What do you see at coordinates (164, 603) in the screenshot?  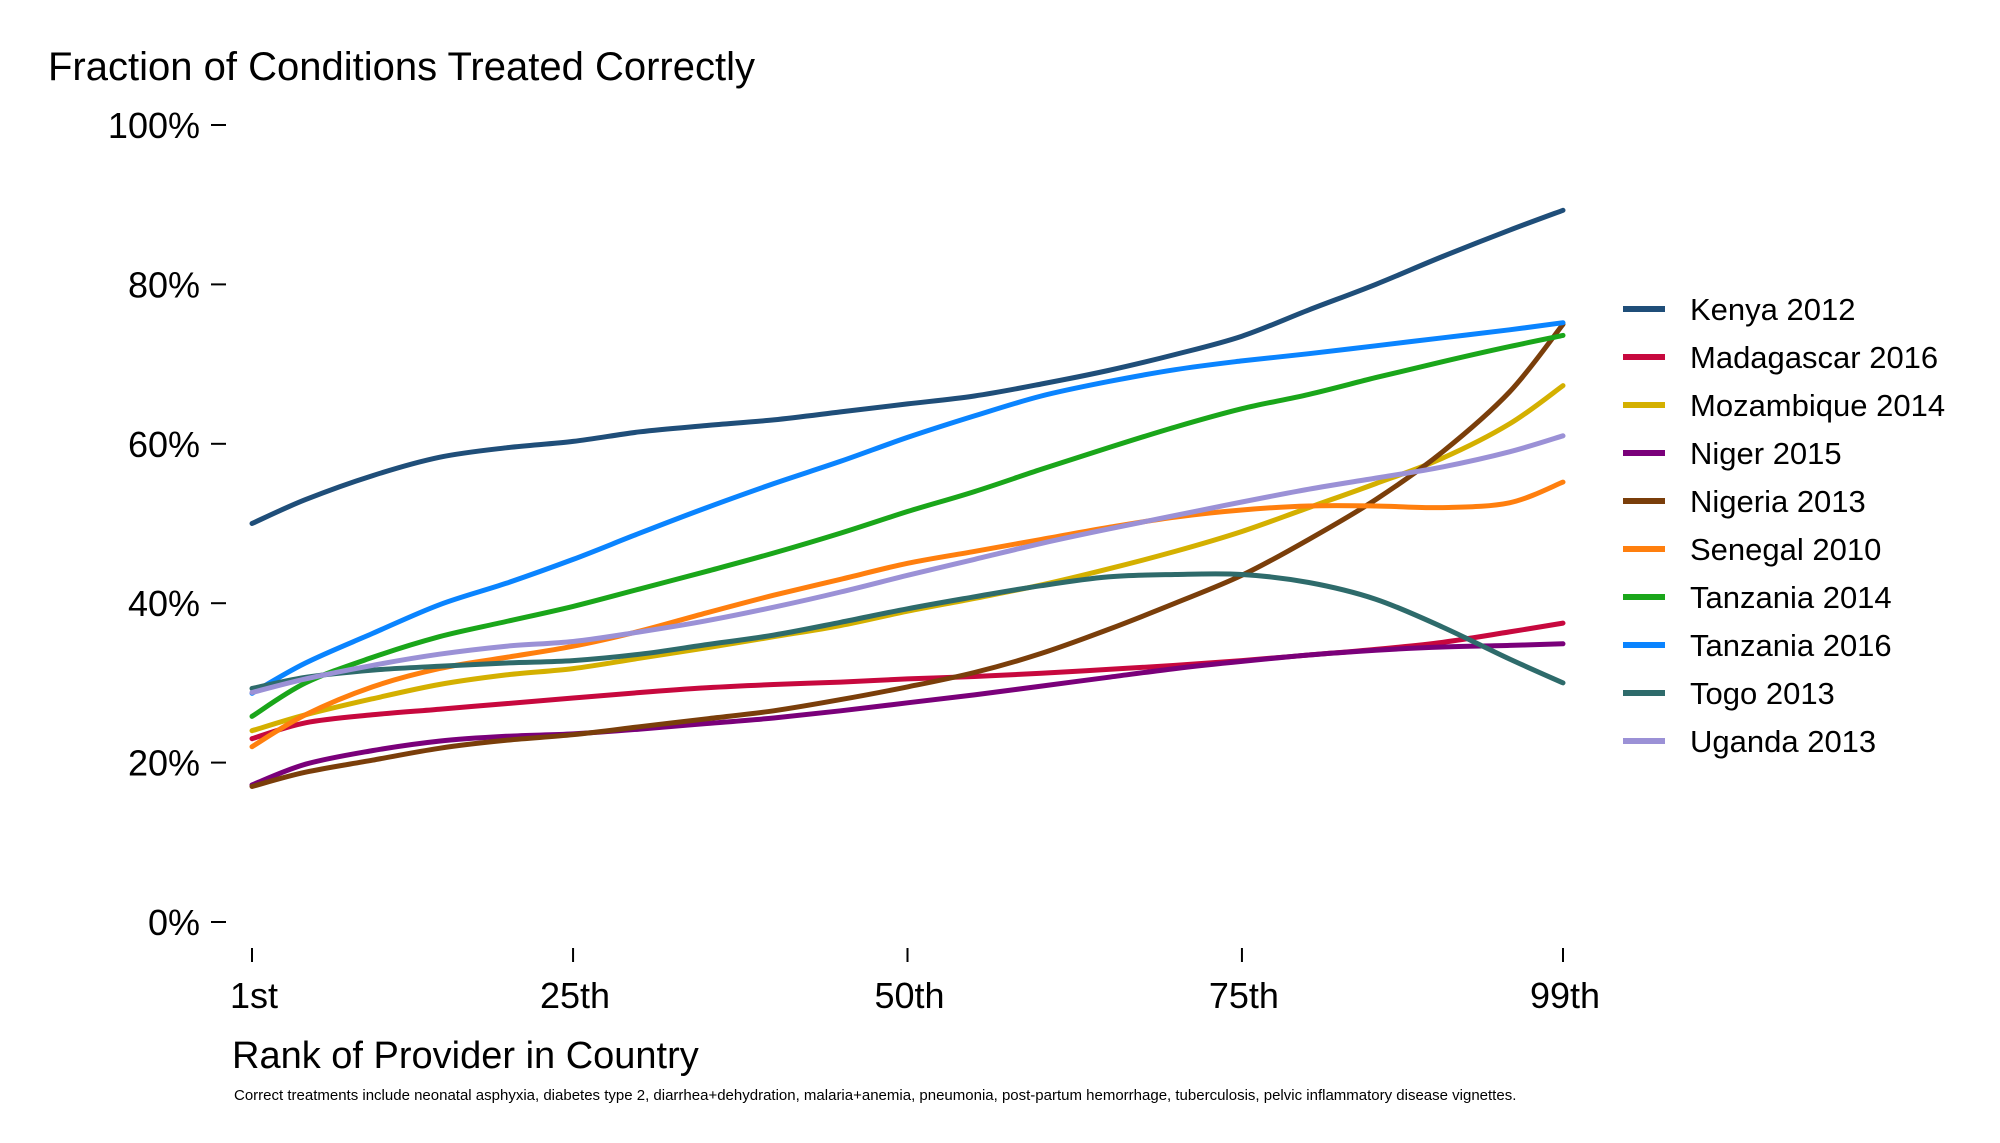 I see `y-tick-label: 40%` at bounding box center [164, 603].